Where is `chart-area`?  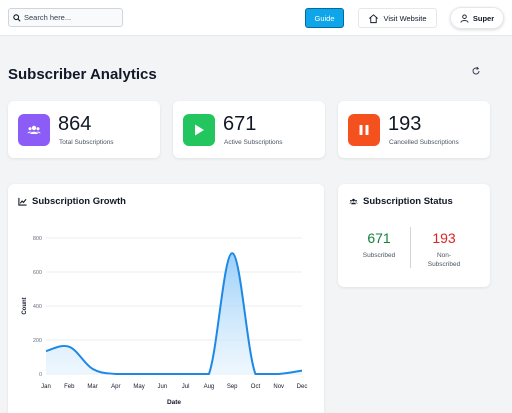
chart-area is located at coordinates (174, 313).